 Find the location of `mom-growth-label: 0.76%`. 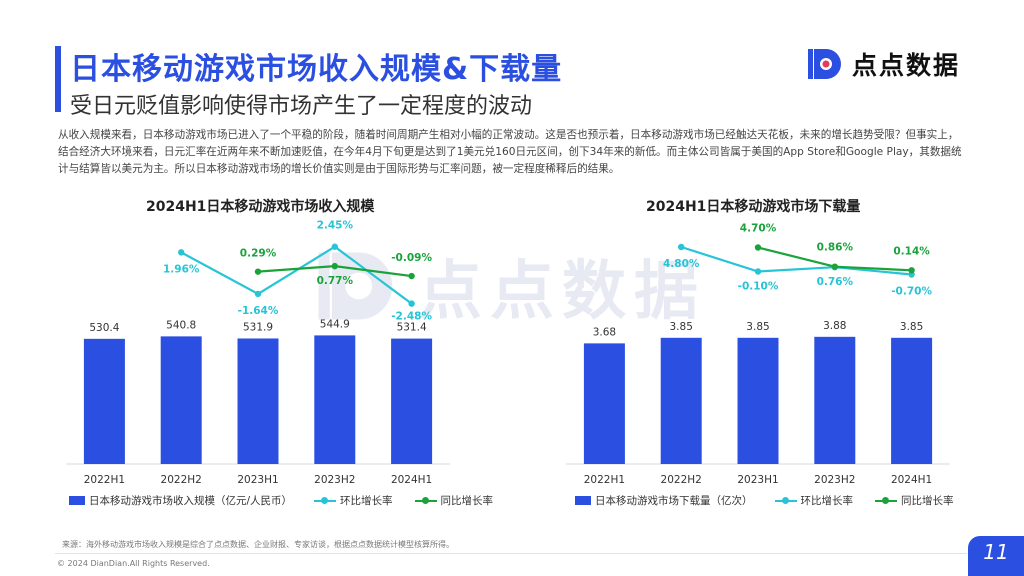

mom-growth-label: 0.76% is located at coordinates (835, 282).